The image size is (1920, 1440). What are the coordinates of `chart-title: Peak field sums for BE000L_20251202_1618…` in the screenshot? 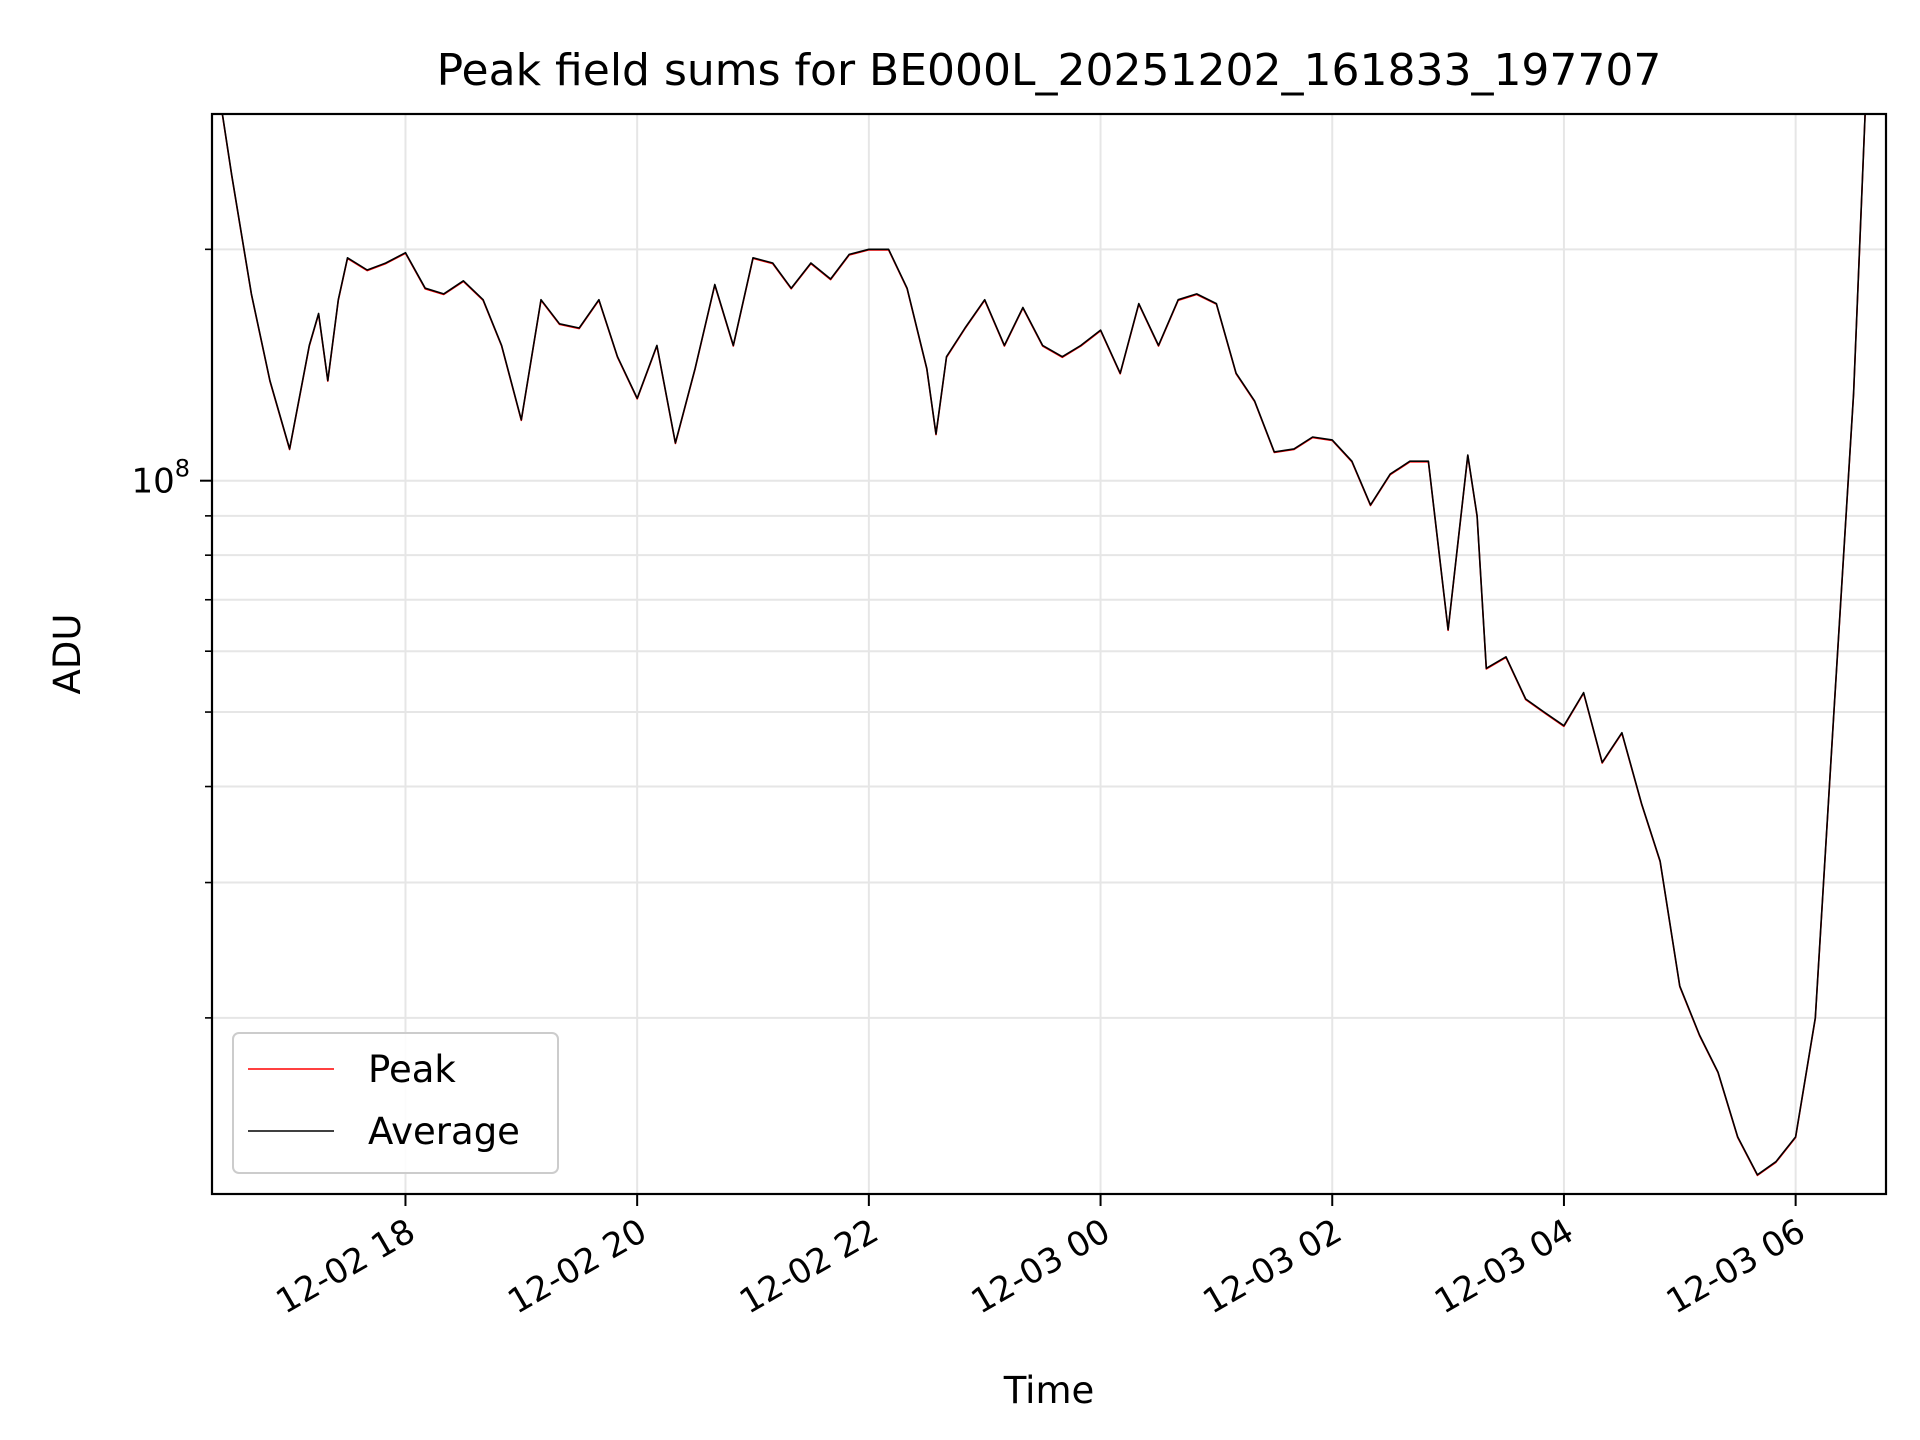 It's located at (1049, 70).